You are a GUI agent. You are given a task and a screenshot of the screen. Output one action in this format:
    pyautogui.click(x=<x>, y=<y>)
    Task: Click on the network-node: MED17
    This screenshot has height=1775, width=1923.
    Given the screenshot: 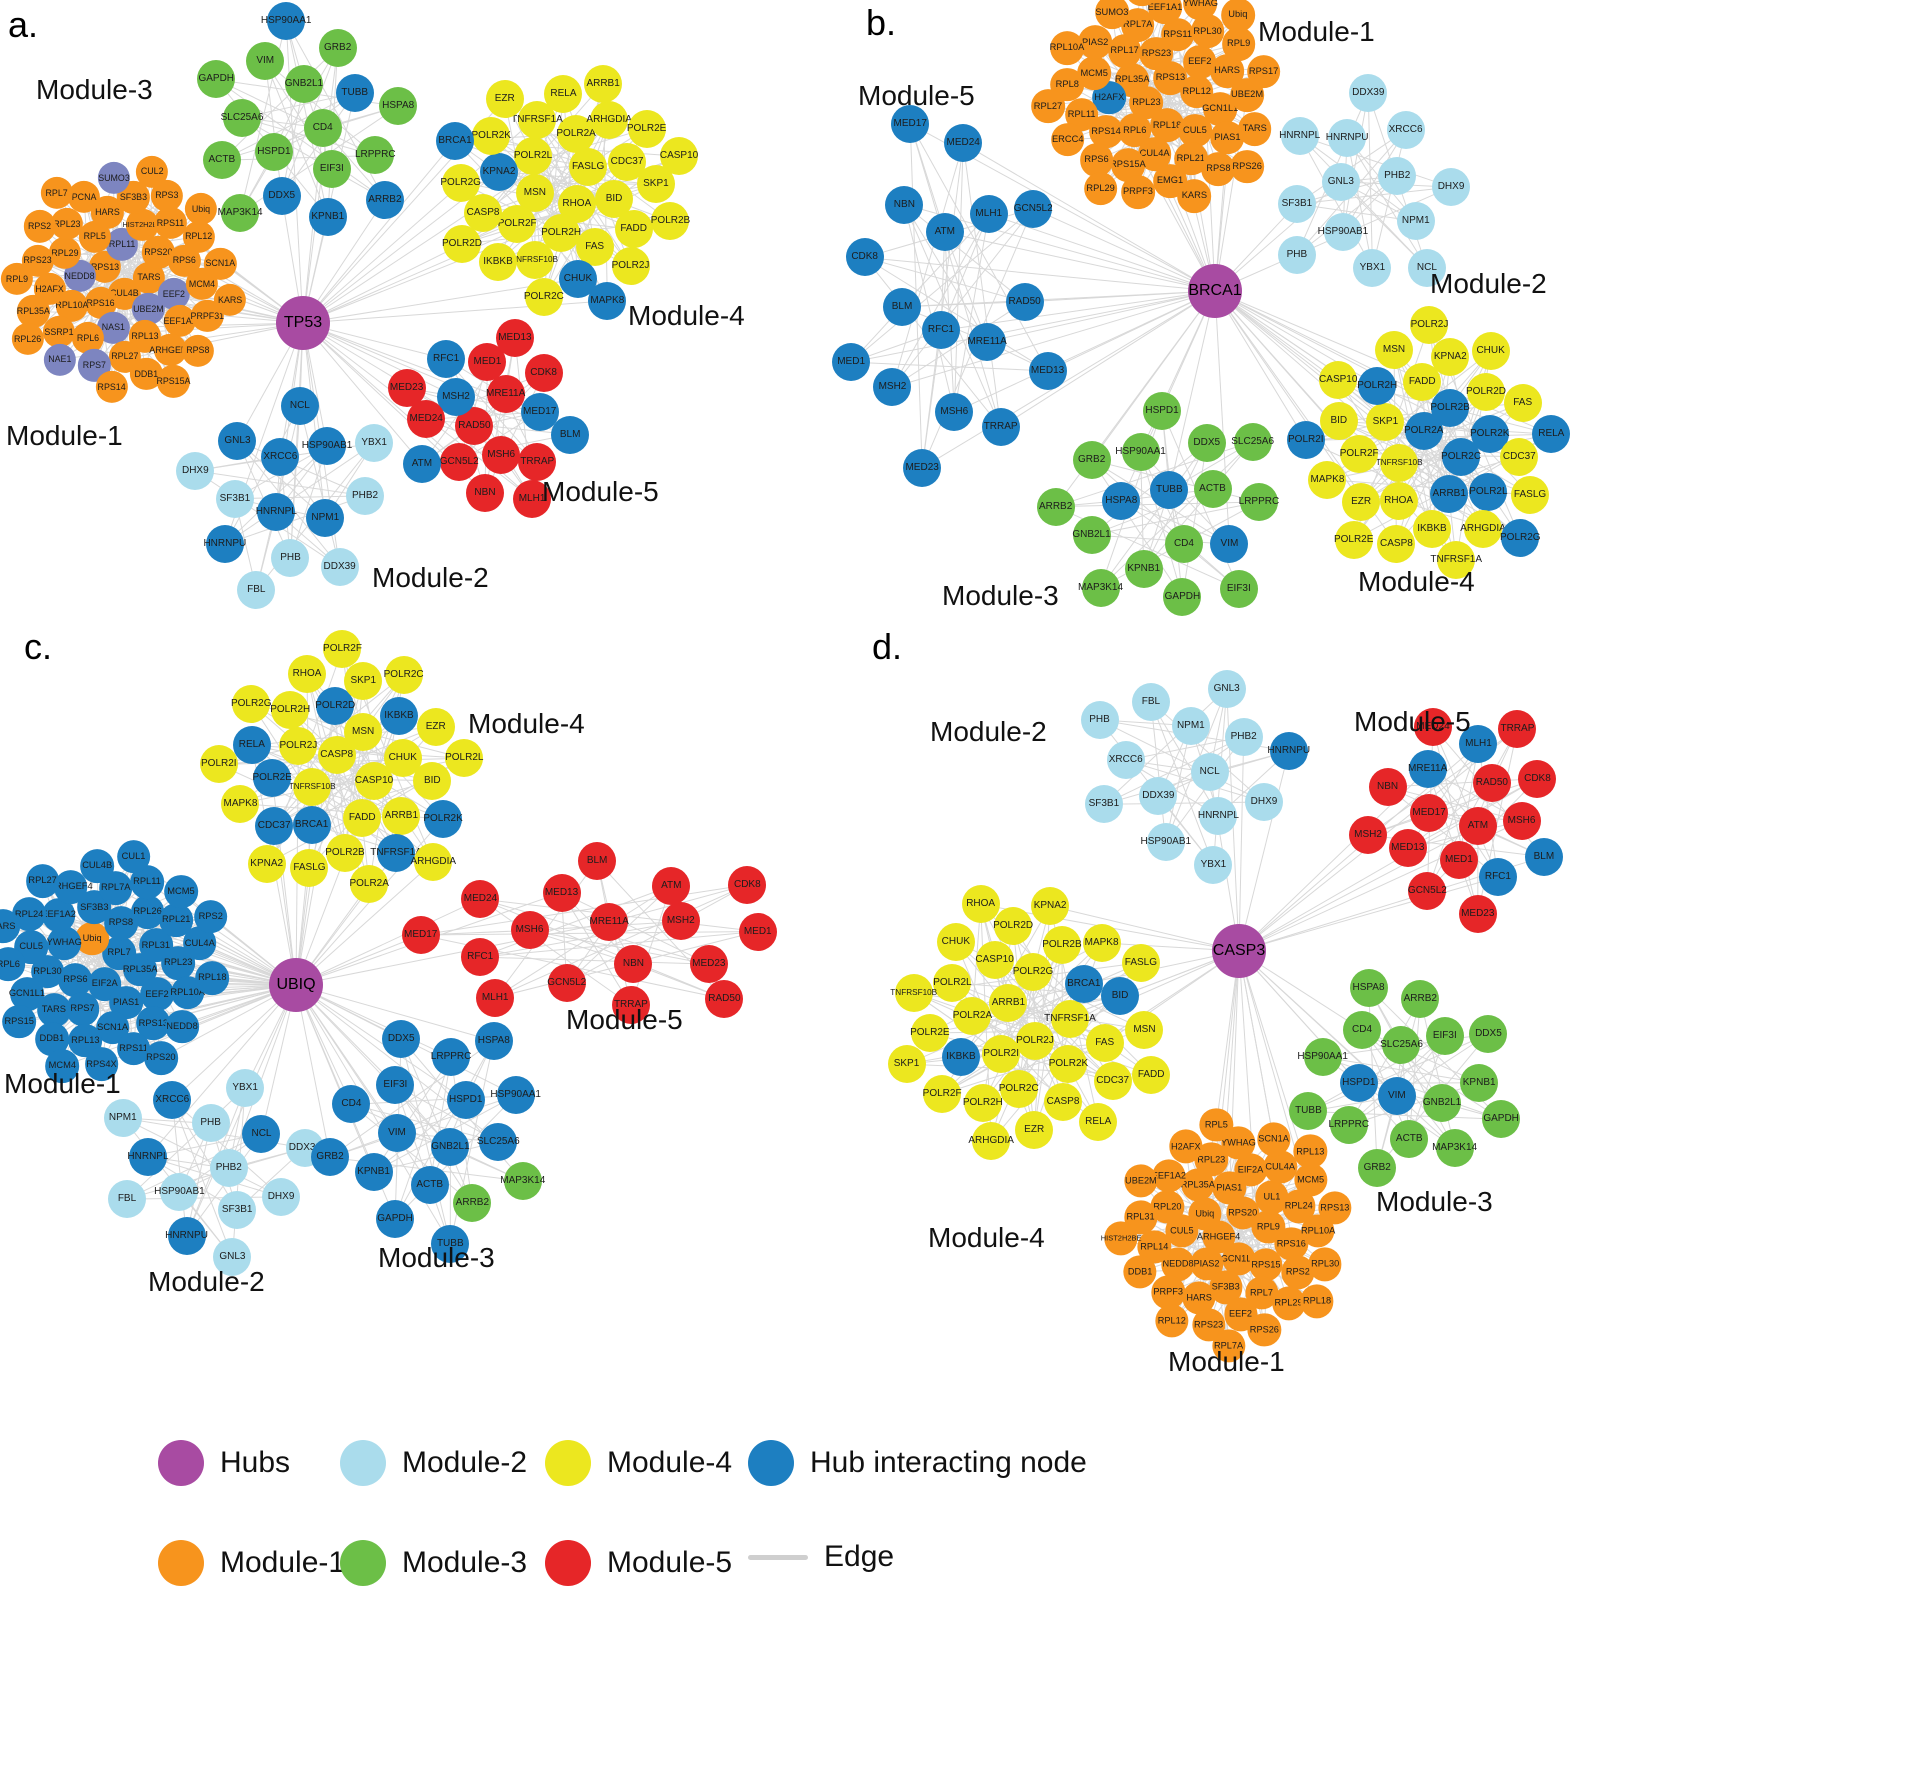 What is the action you would take?
    pyautogui.click(x=910, y=123)
    